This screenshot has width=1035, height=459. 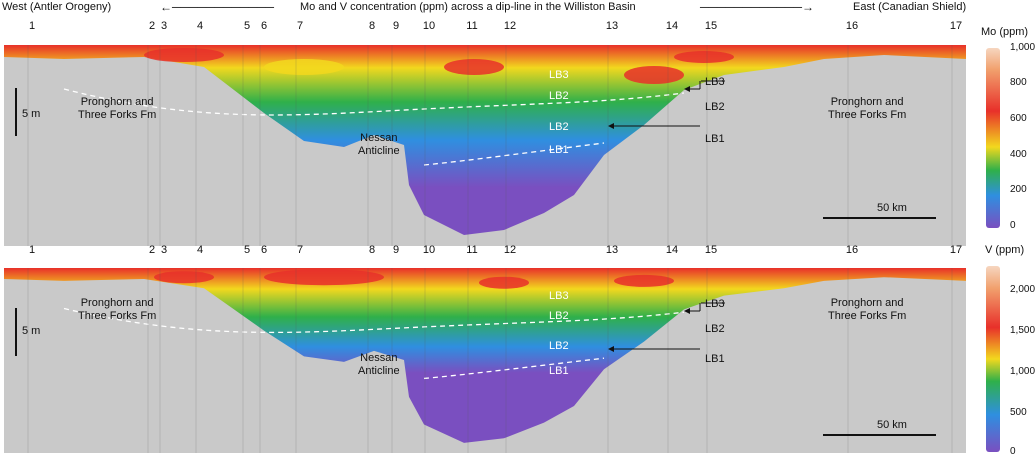 What do you see at coordinates (1018, 189) in the screenshot?
I see `mo-cb-tick: 200` at bounding box center [1018, 189].